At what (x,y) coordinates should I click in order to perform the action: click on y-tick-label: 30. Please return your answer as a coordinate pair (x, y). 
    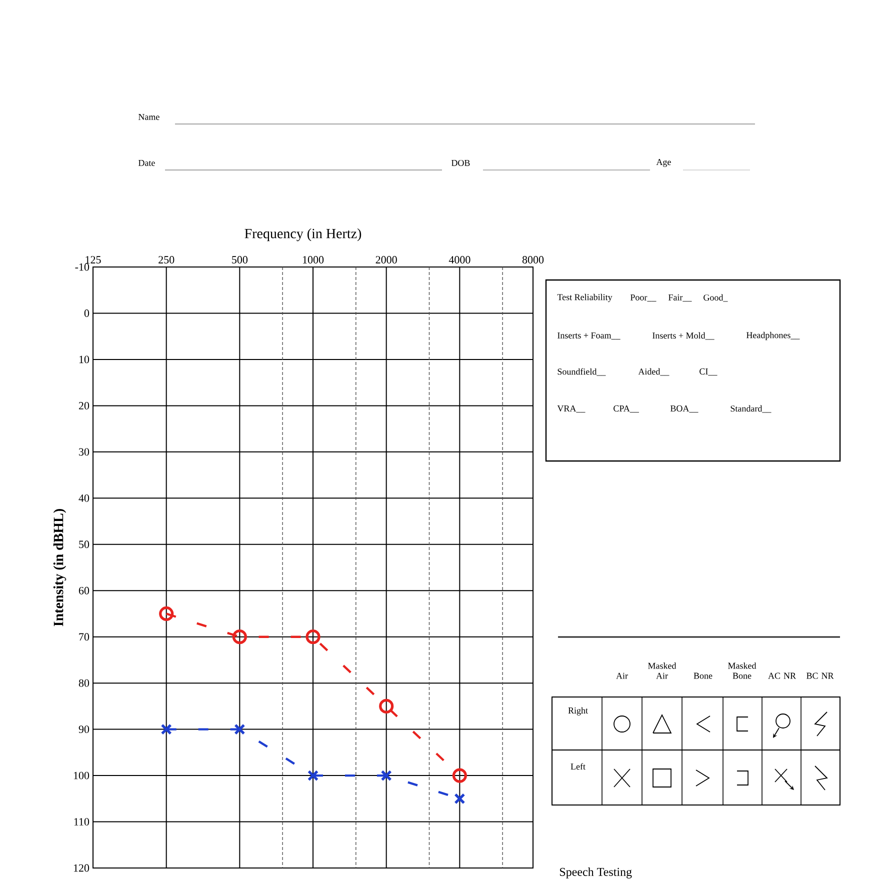
    Looking at the image, I should click on (84, 452).